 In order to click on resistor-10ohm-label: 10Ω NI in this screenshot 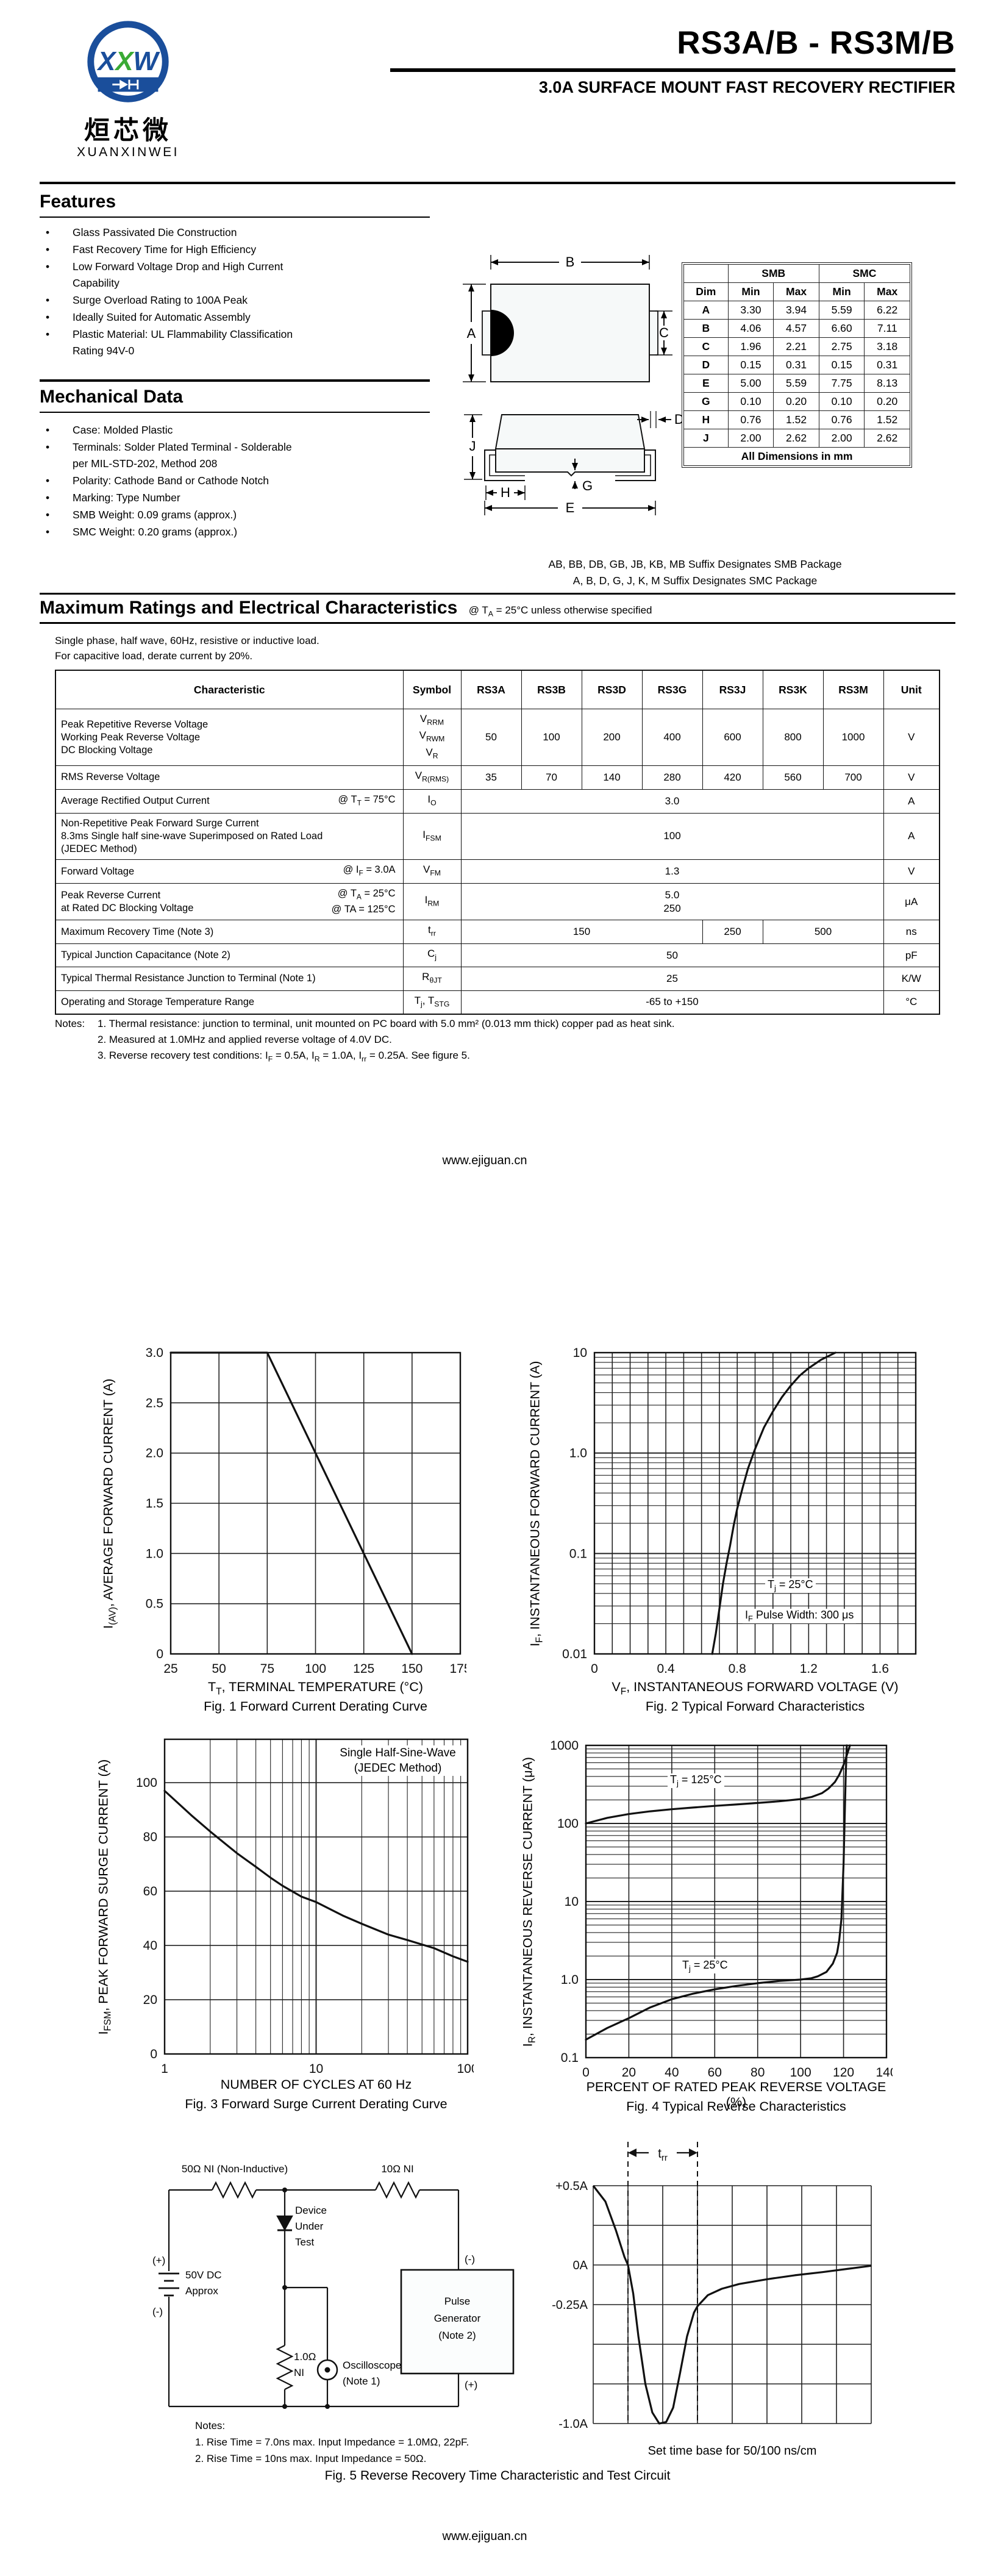, I will do `click(398, 2169)`.